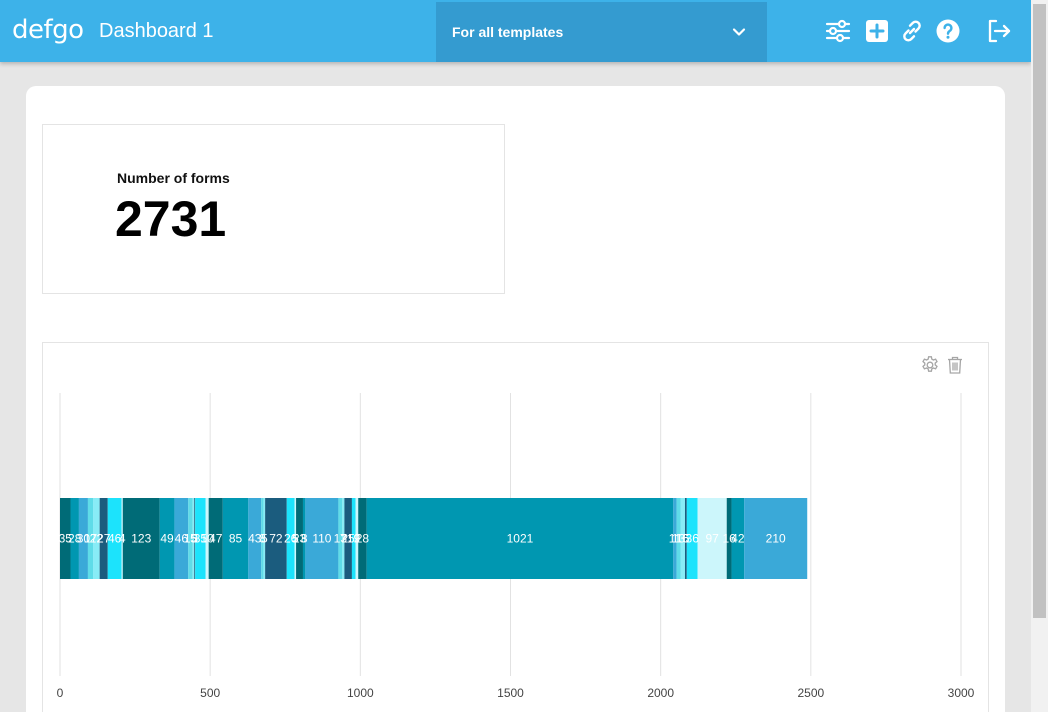 The width and height of the screenshot is (1048, 712). I want to click on segment-label: 28, so click(75, 539).